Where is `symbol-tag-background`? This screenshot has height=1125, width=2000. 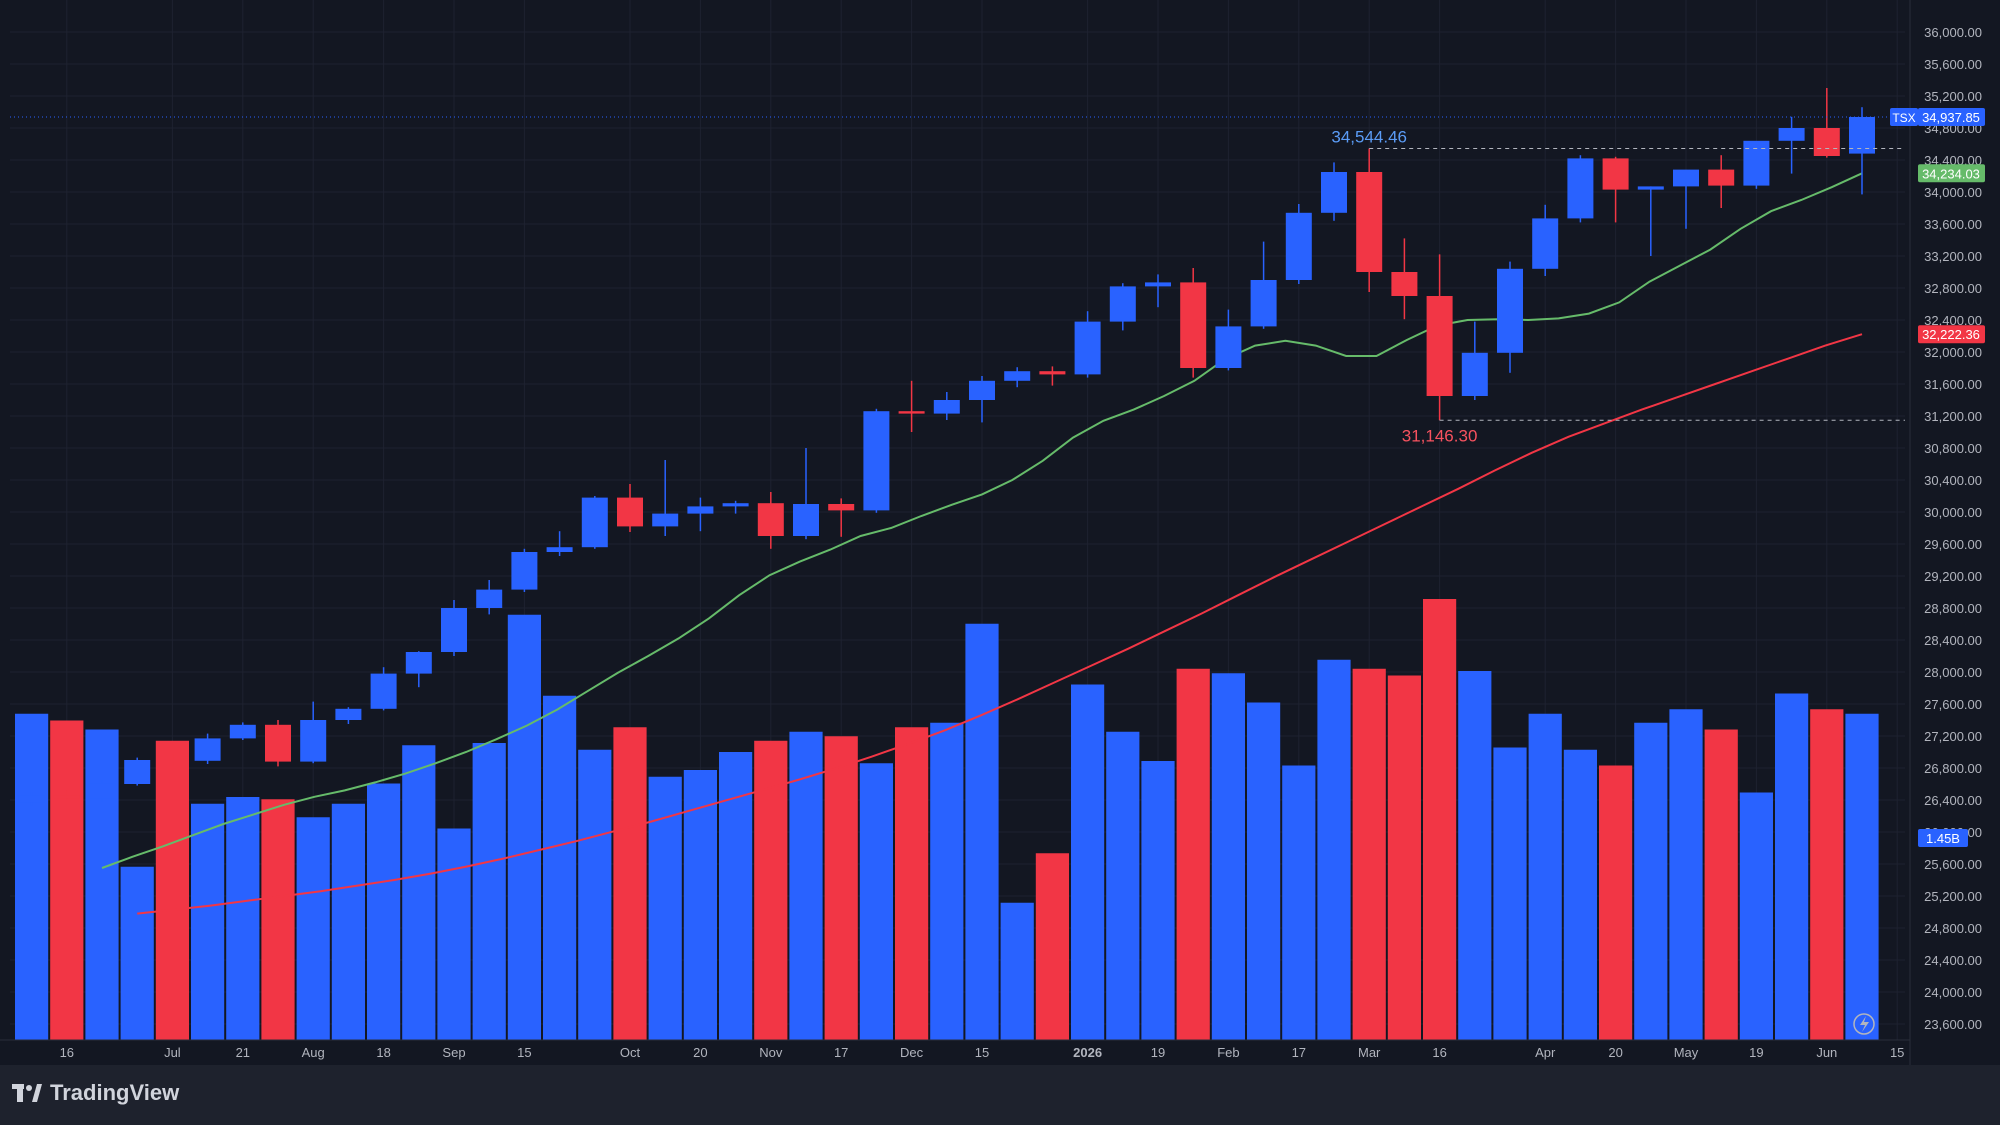
symbol-tag-background is located at coordinates (1904, 116).